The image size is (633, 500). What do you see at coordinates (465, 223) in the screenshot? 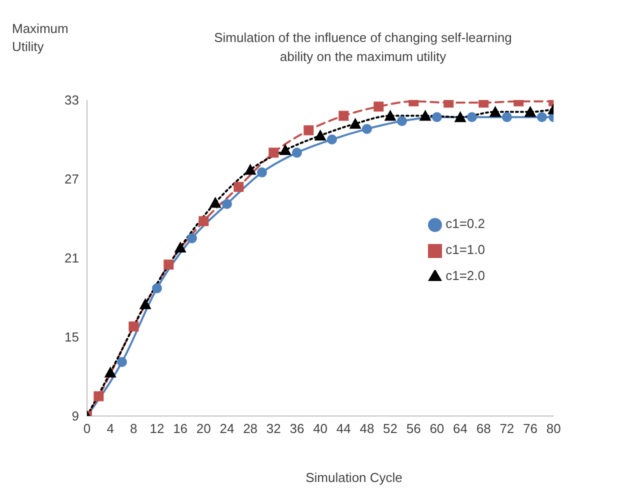
I see `legend-label: c1=0.2` at bounding box center [465, 223].